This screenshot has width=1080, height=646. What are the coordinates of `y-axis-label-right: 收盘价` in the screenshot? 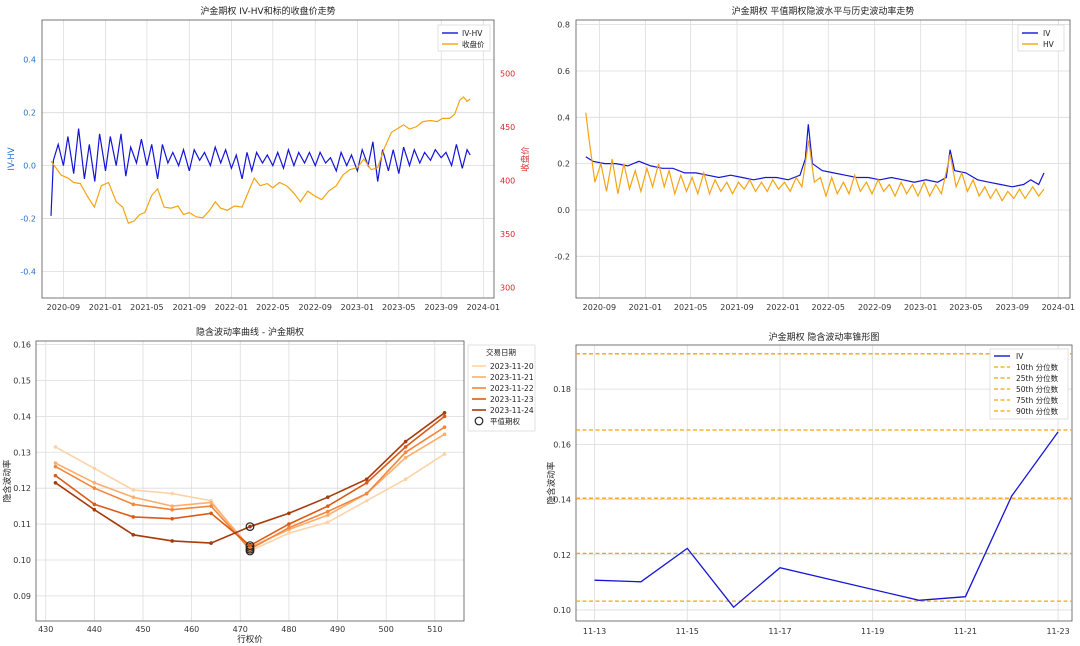 It's located at (525, 159).